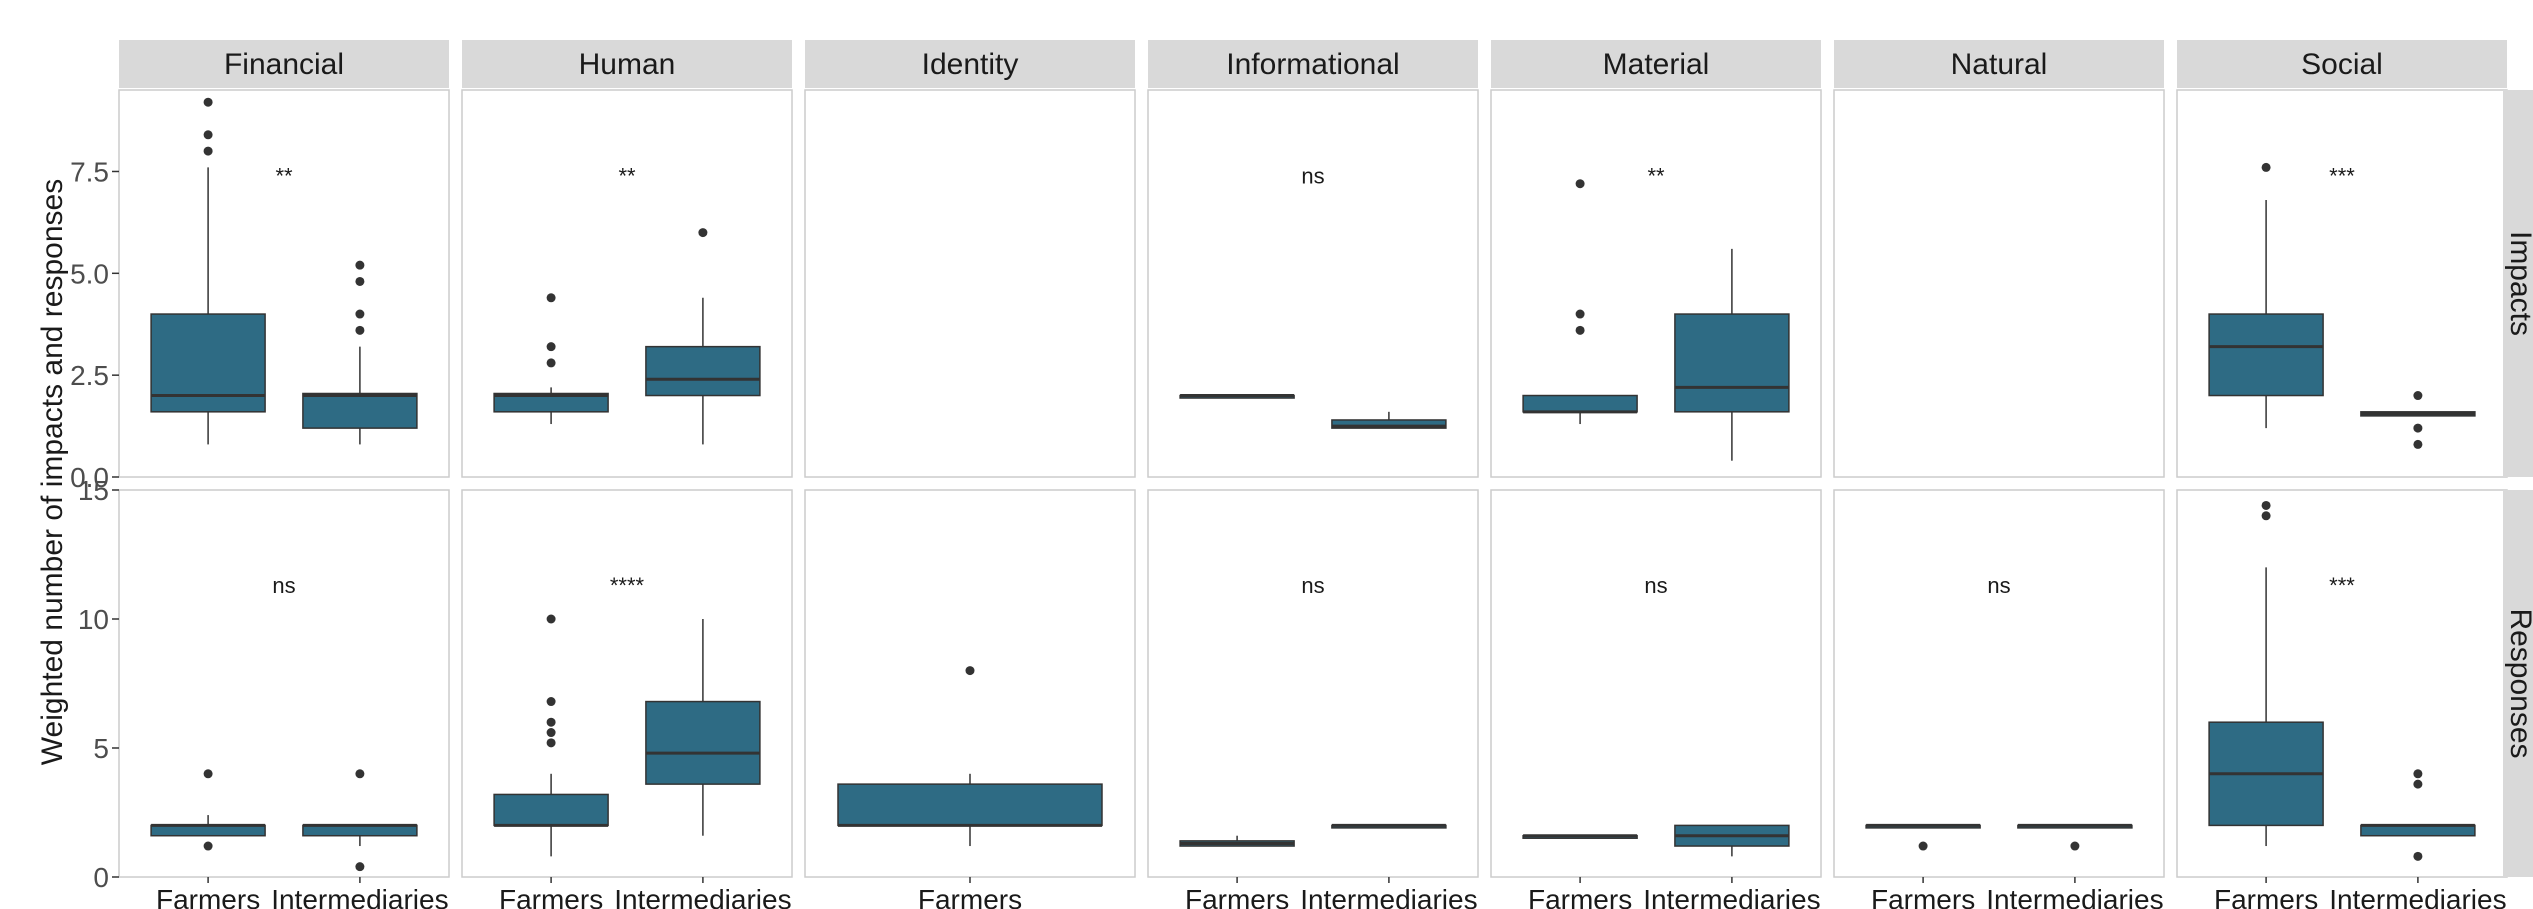 The height and width of the screenshot is (909, 2533). I want to click on significance-label-responses-human: ****, so click(627, 585).